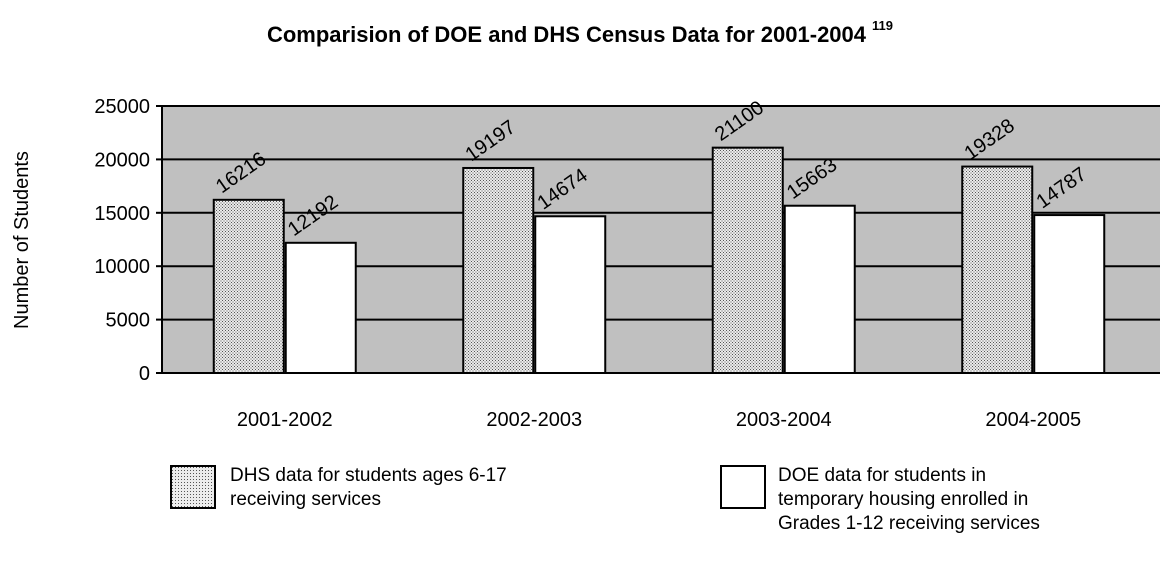 This screenshot has width=1160, height=566. What do you see at coordinates (128, 240) in the screenshot?
I see `y-axis-ticks: 0 5000 10000 15000 20000 25000` at bounding box center [128, 240].